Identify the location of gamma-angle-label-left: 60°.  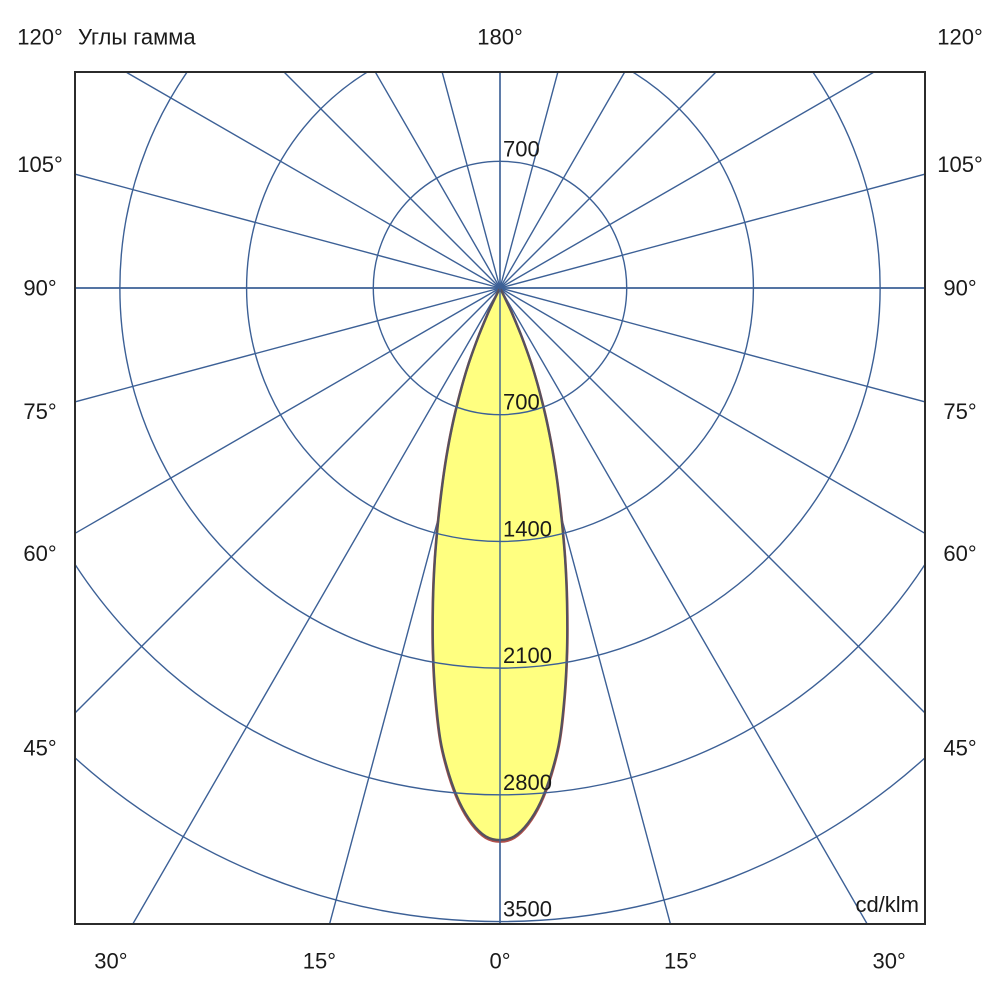
(39, 553).